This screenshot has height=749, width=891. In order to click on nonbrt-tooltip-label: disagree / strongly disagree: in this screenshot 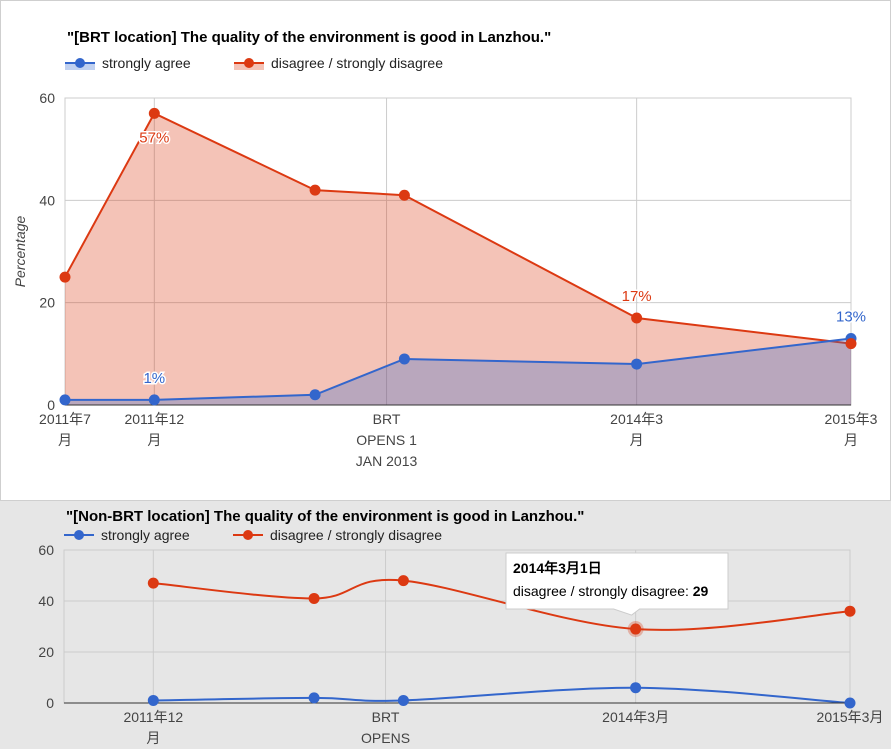, I will do `click(603, 591)`.